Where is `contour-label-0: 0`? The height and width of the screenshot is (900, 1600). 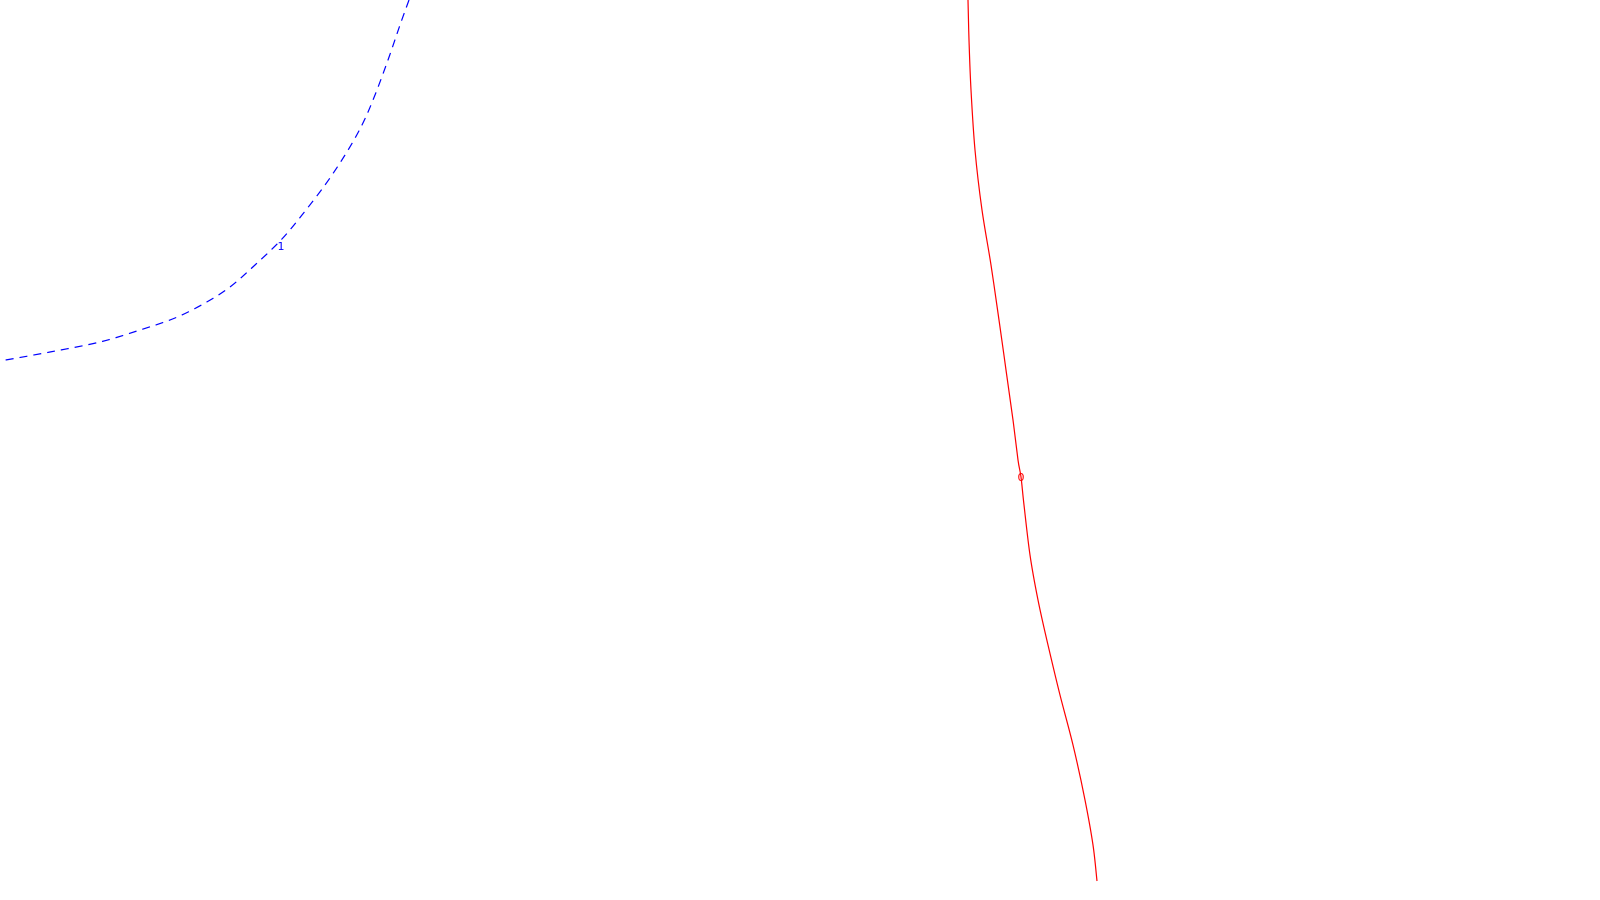 contour-label-0: 0 is located at coordinates (1021, 477).